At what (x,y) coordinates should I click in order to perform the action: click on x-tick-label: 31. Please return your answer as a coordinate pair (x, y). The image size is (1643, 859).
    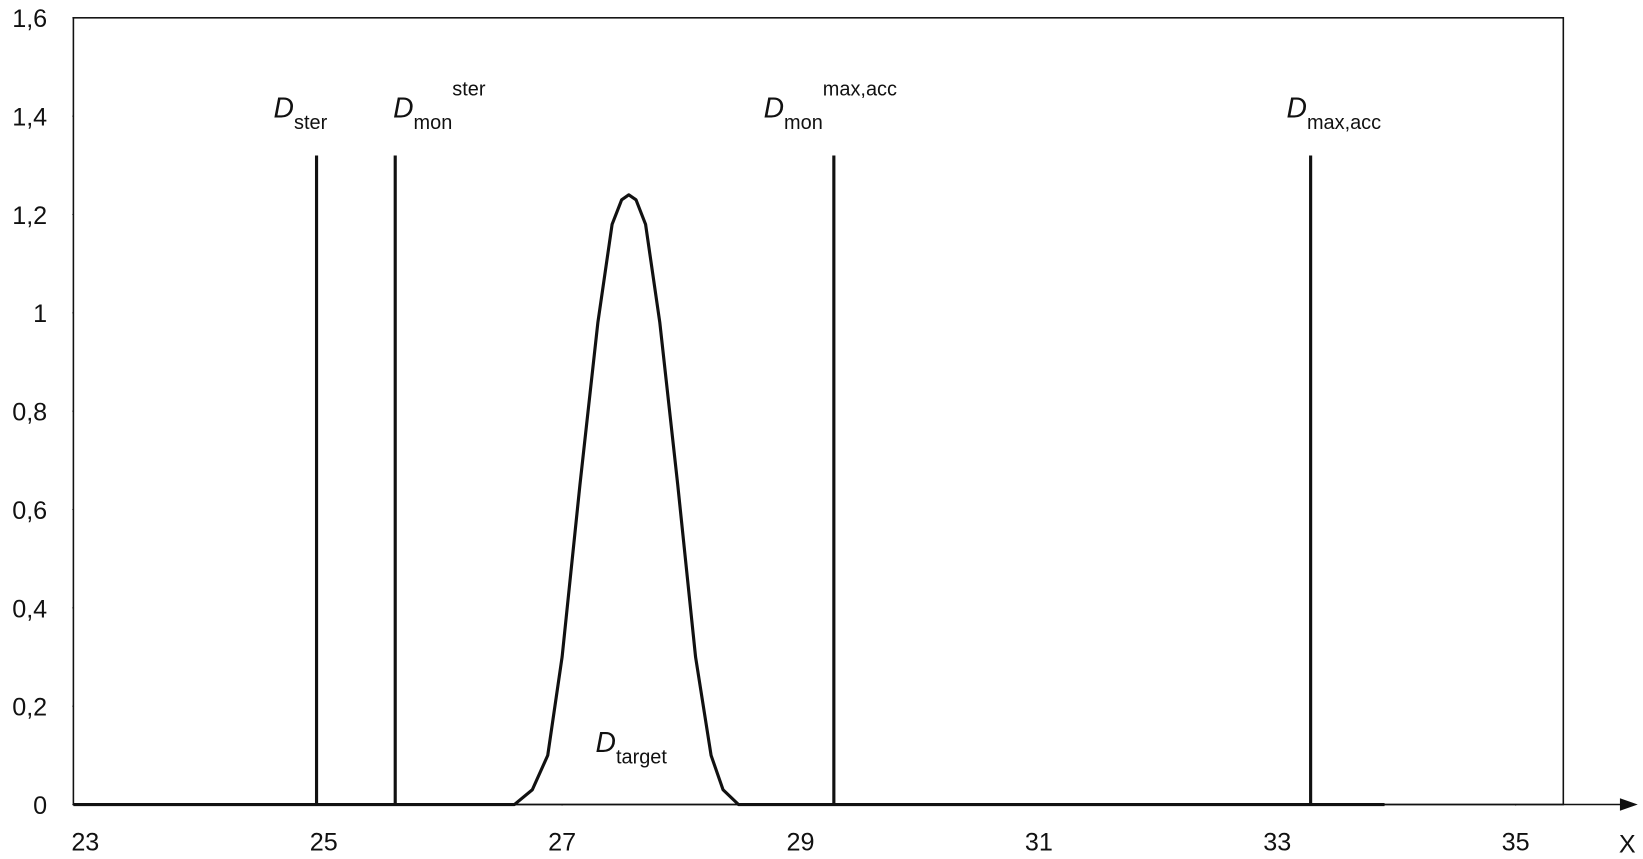
    Looking at the image, I should click on (1039, 843).